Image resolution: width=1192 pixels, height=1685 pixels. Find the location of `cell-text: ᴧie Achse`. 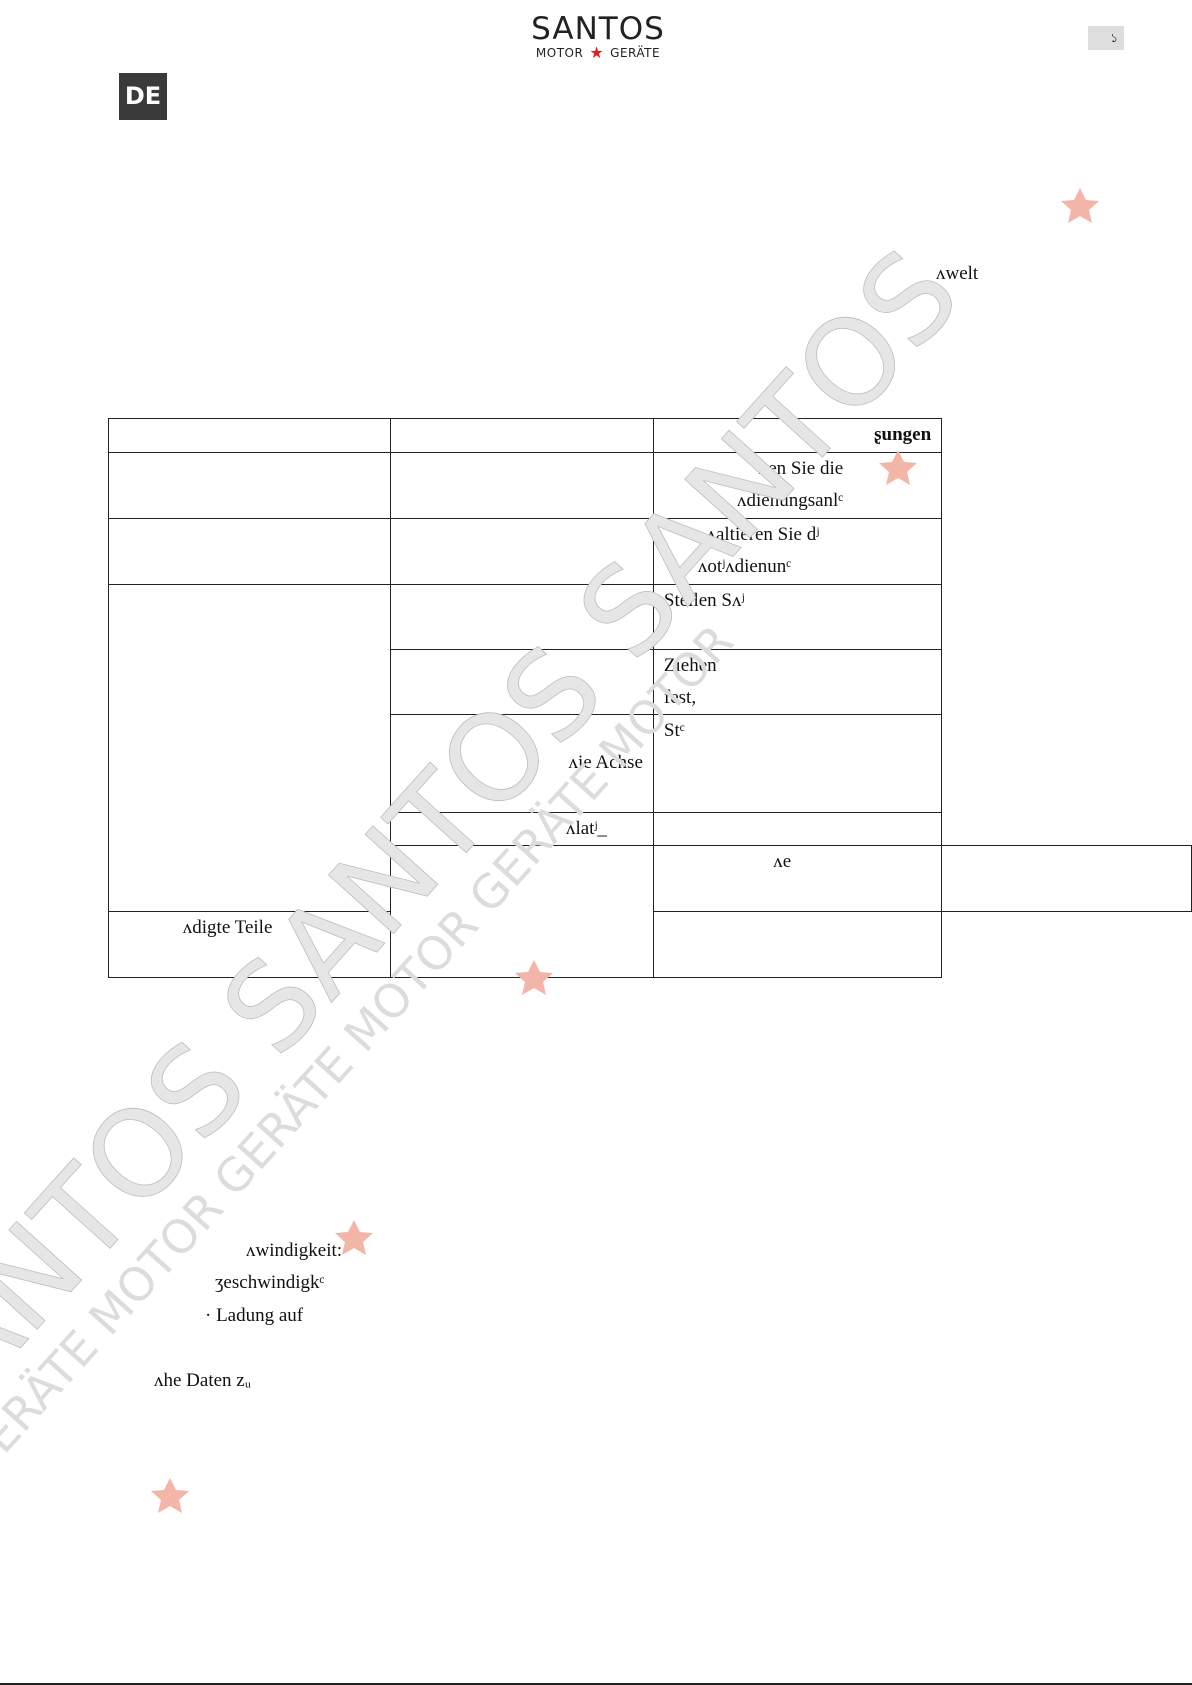

cell-text: ᴧie Achse is located at coordinates (605, 762).